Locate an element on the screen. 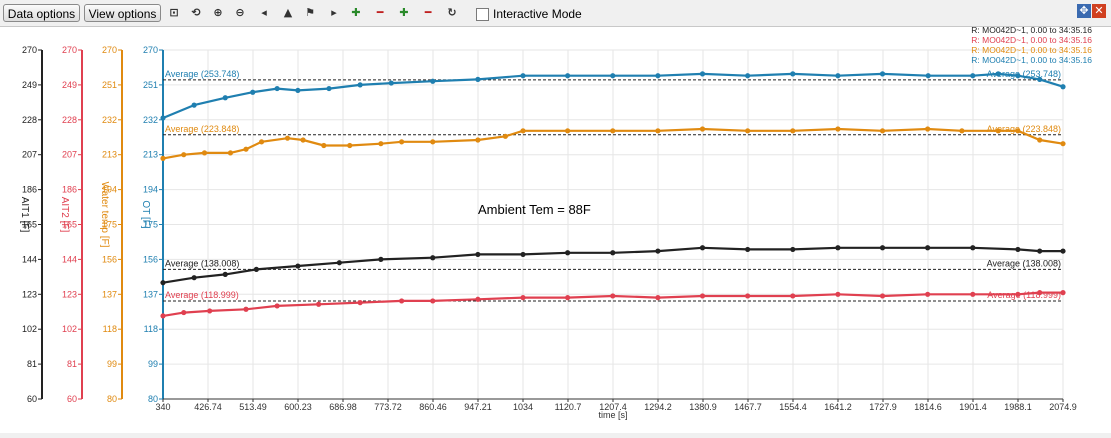 The height and width of the screenshot is (438, 1111). zoom-reset-icon: ⟲ is located at coordinates (196, 12).